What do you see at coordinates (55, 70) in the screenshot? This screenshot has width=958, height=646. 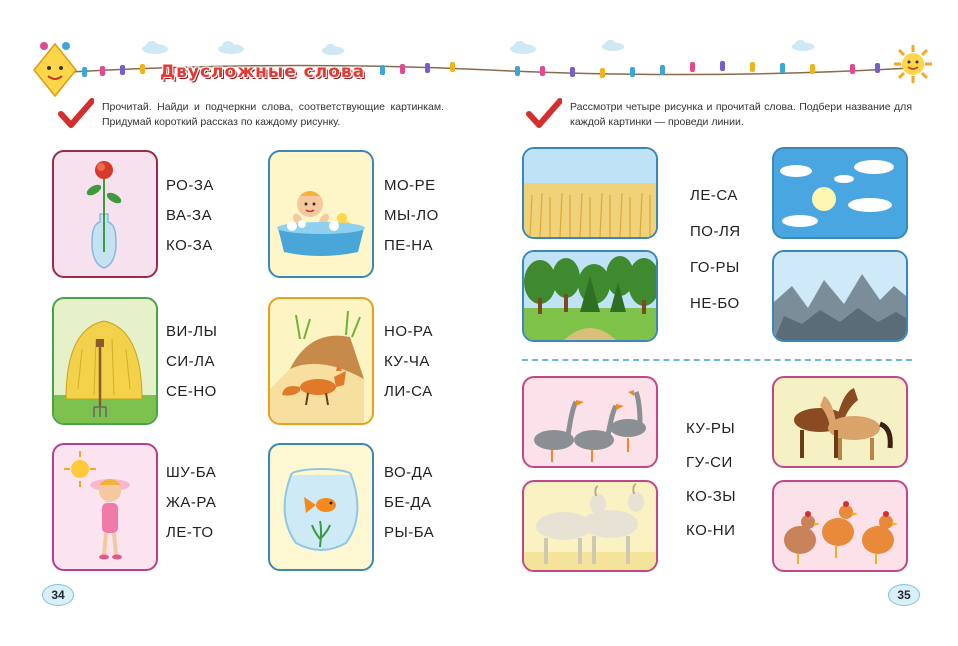 I see `kite-character-icon` at bounding box center [55, 70].